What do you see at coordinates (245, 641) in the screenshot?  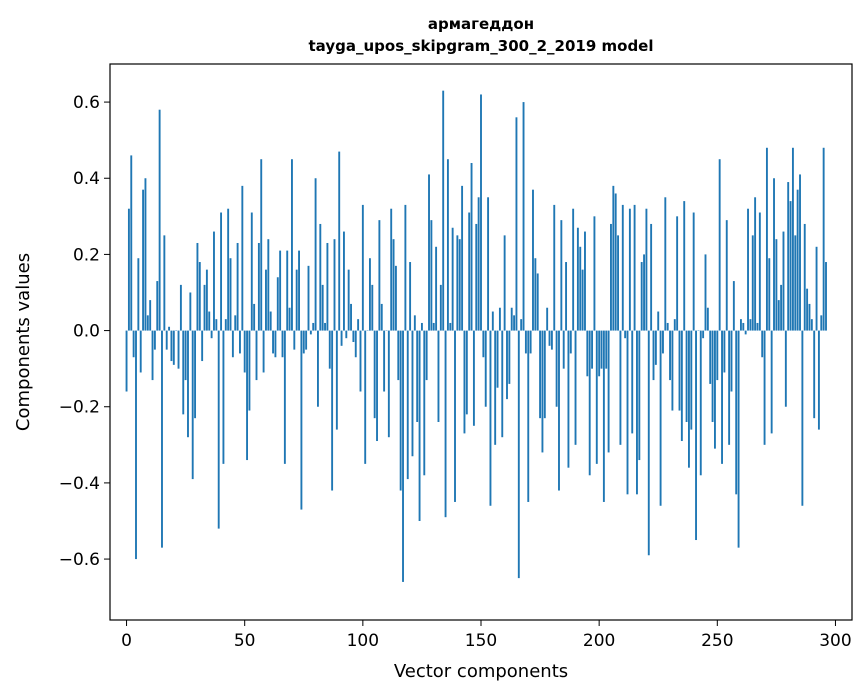 I see `x-tick-label: 50` at bounding box center [245, 641].